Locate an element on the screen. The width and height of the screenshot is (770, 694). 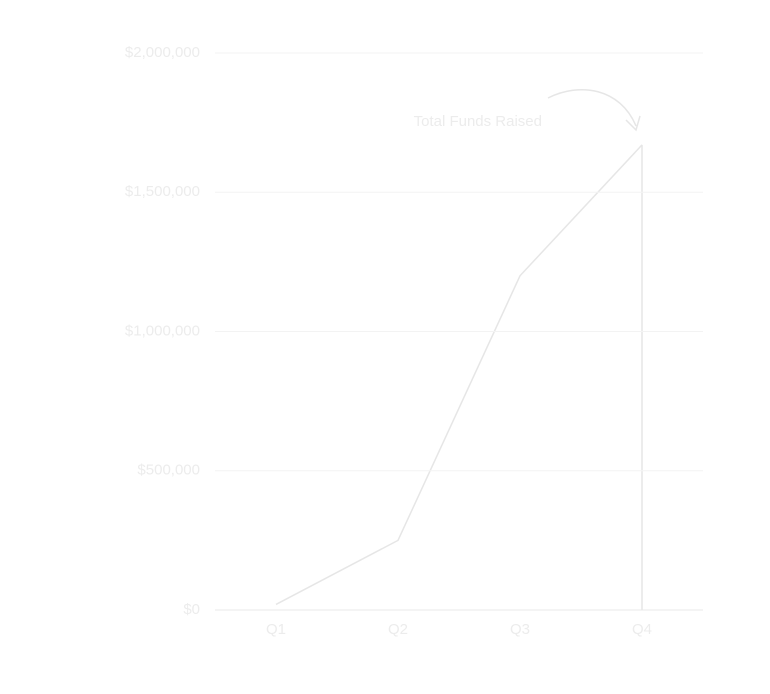
x-tick-label: Q2 is located at coordinates (398, 629).